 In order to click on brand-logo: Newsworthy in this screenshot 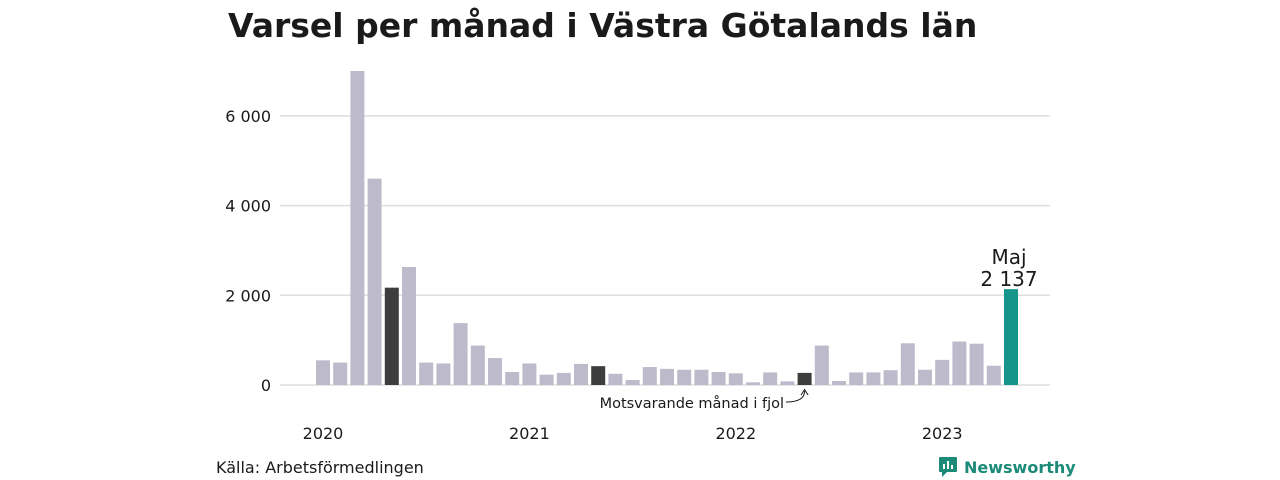, I will do `click(1007, 467)`.